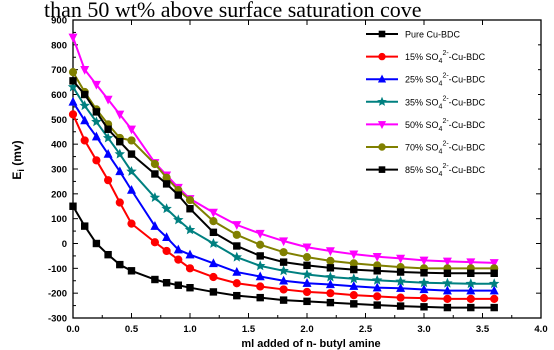 The image size is (554, 350). Describe the element at coordinates (72, 329) in the screenshot. I see `x-tick-label: 0.0` at that location.